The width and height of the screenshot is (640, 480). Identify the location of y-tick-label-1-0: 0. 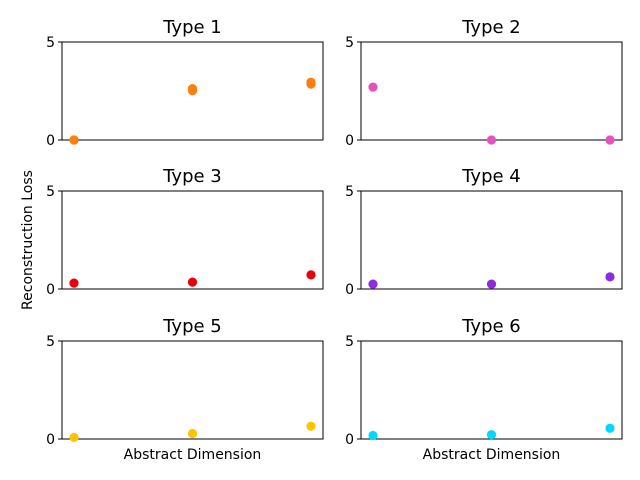
(50, 141).